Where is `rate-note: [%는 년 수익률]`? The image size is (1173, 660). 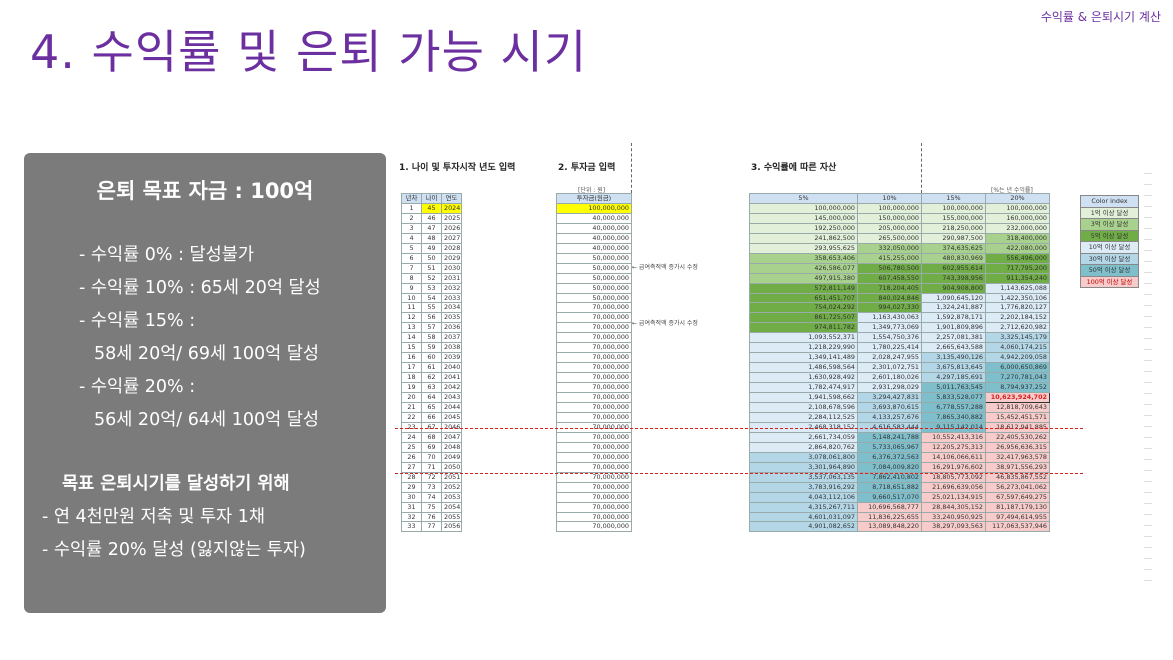 rate-note: [%는 년 수익률] is located at coordinates (1012, 190).